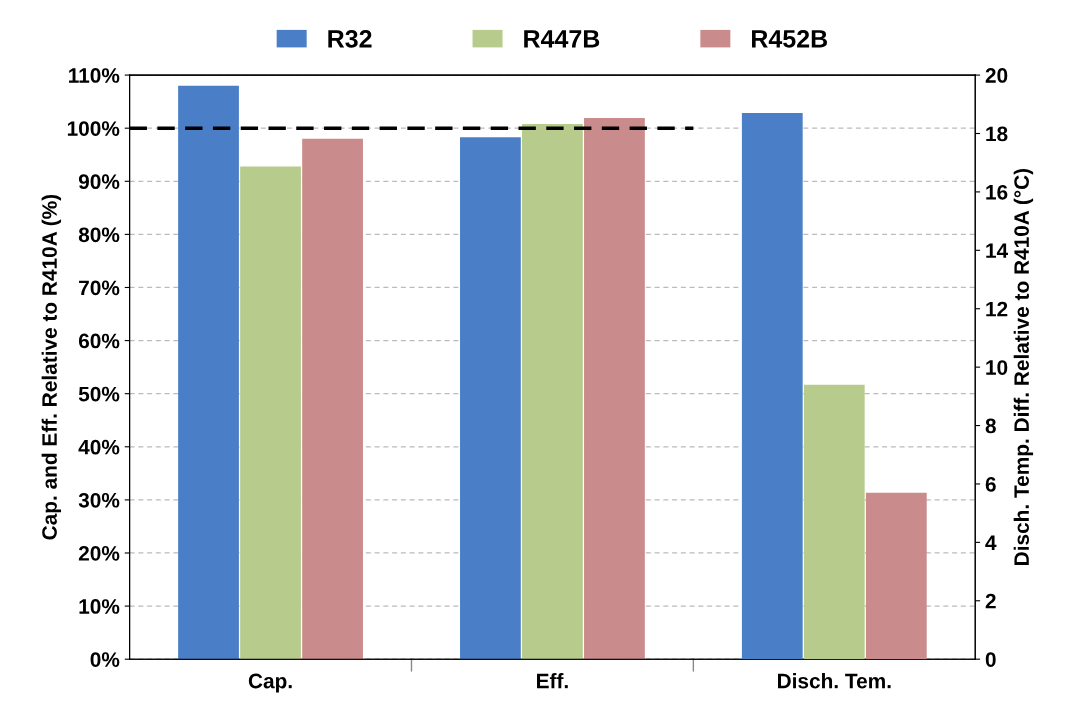 The height and width of the screenshot is (722, 1080). What do you see at coordinates (990, 601) in the screenshot?
I see `y2-tick-label: 2` at bounding box center [990, 601].